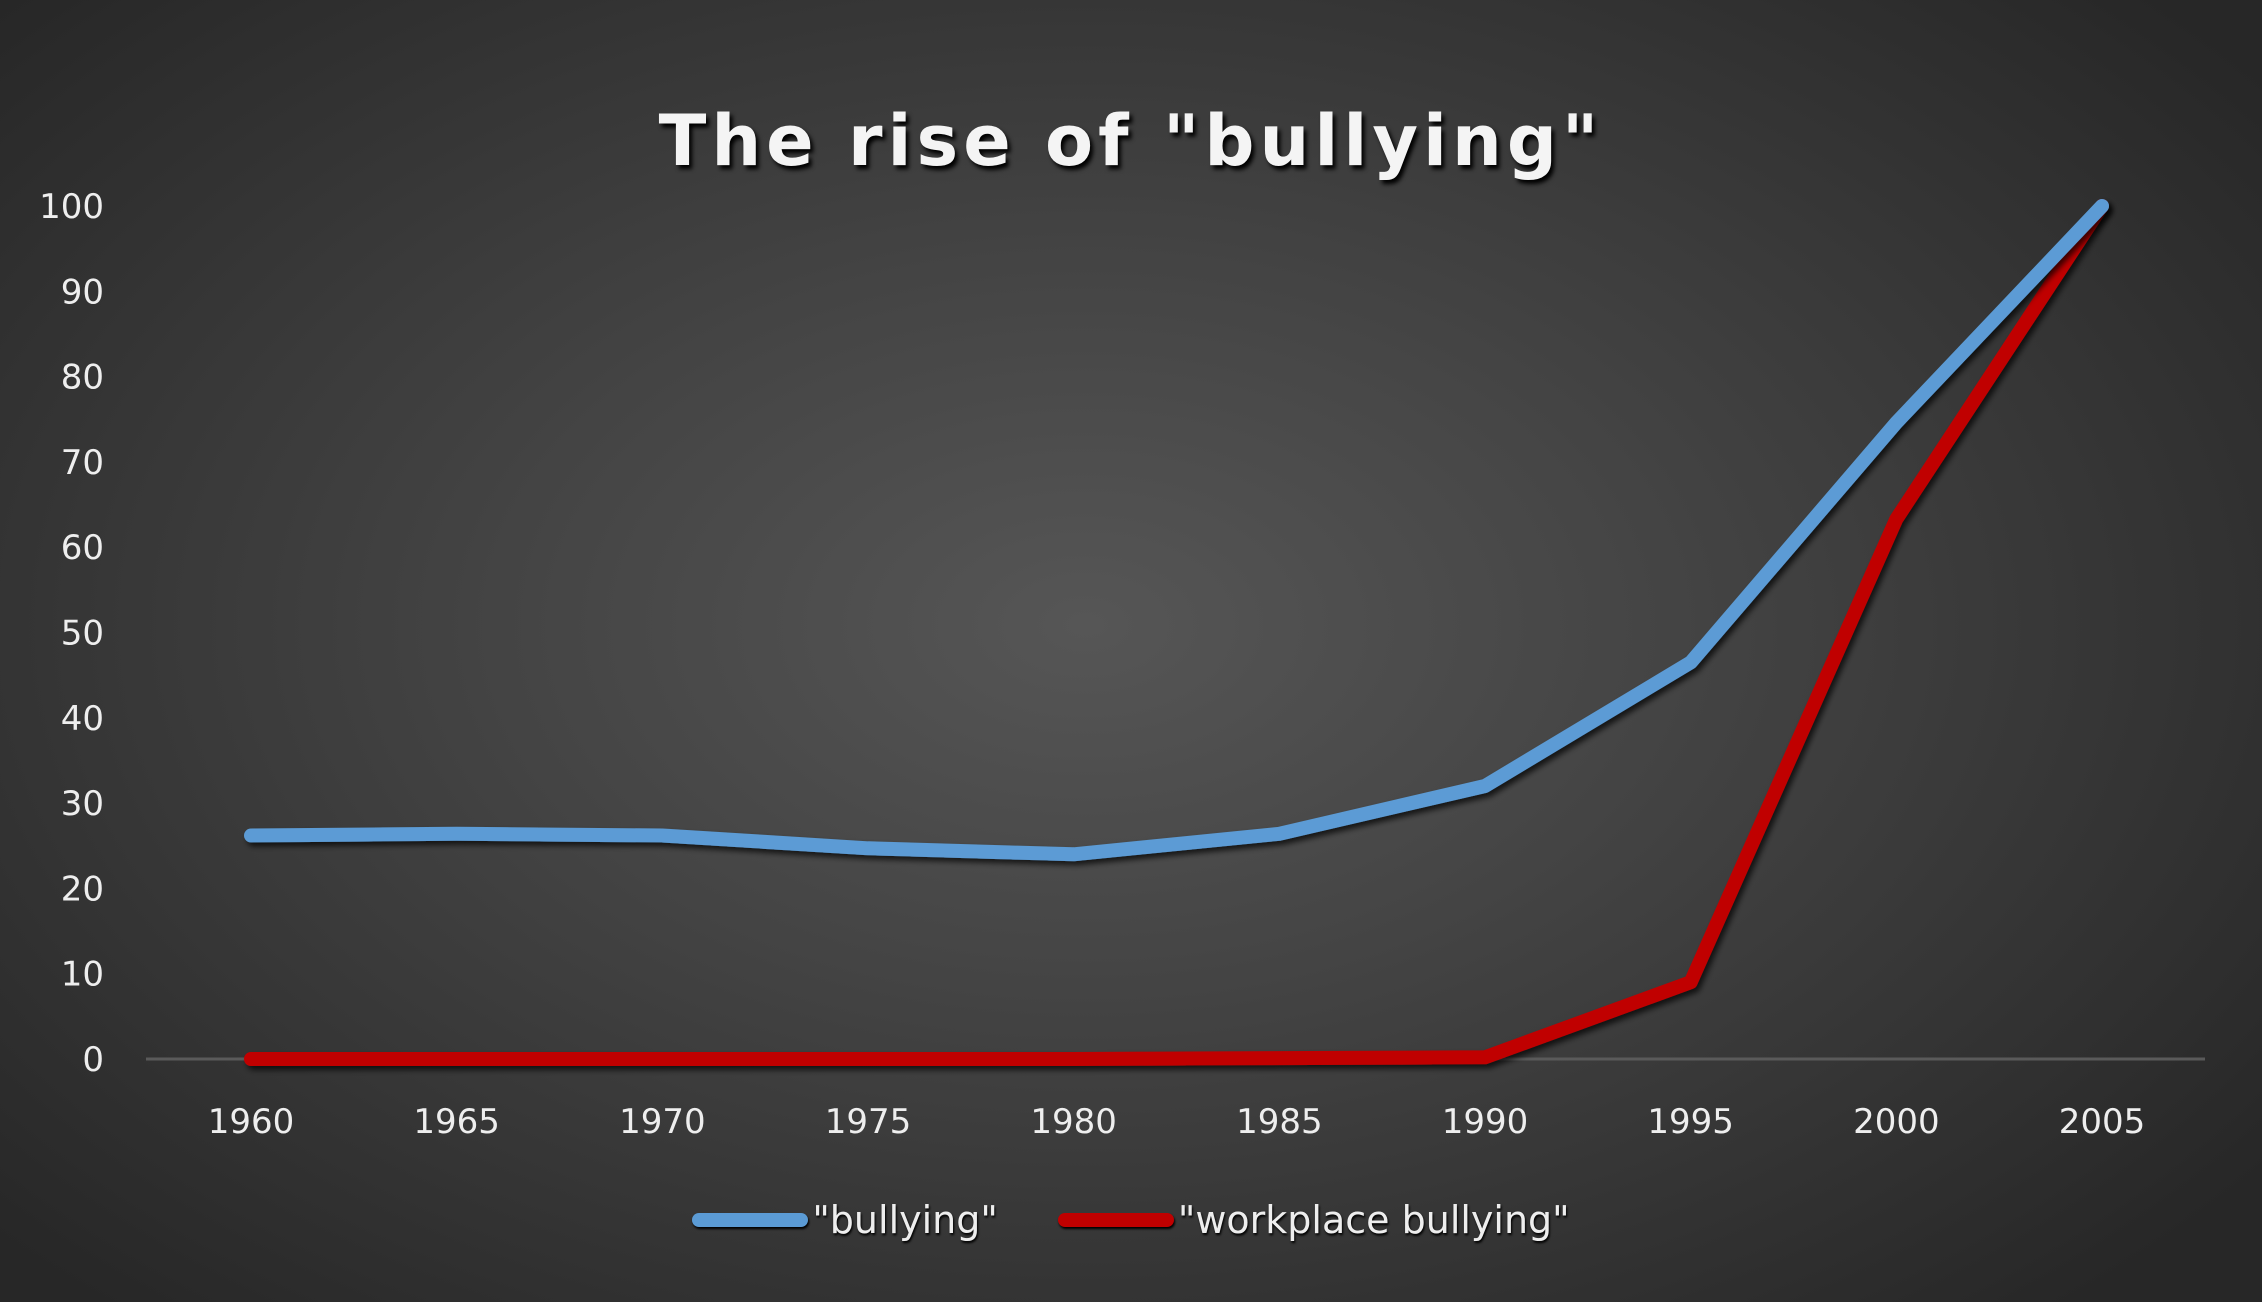  Describe the element at coordinates (750, 1220) in the screenshot. I see `legend-swatch-bullying-icon` at that location.